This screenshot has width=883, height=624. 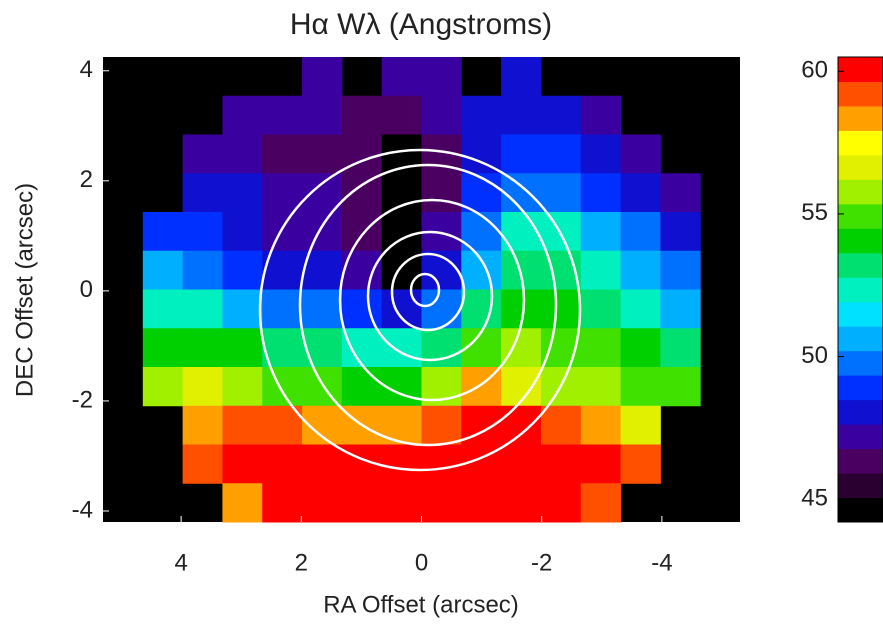 What do you see at coordinates (86, 289) in the screenshot?
I see `y-tick-label: 0` at bounding box center [86, 289].